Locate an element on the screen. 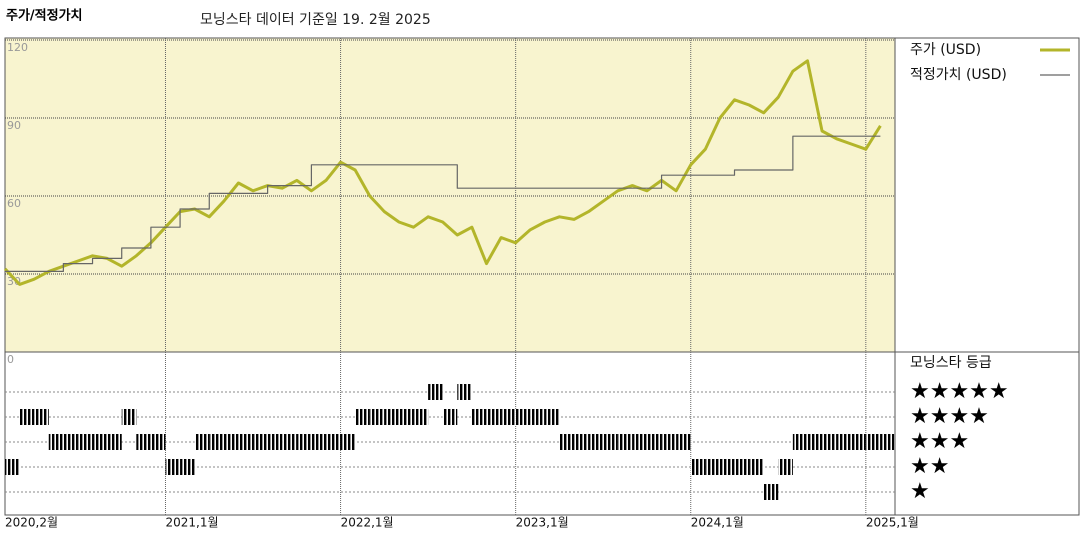 Image resolution: width=1080 pixels, height=540 pixels. rating-title: 모닝스타 등급 is located at coordinates (951, 363).